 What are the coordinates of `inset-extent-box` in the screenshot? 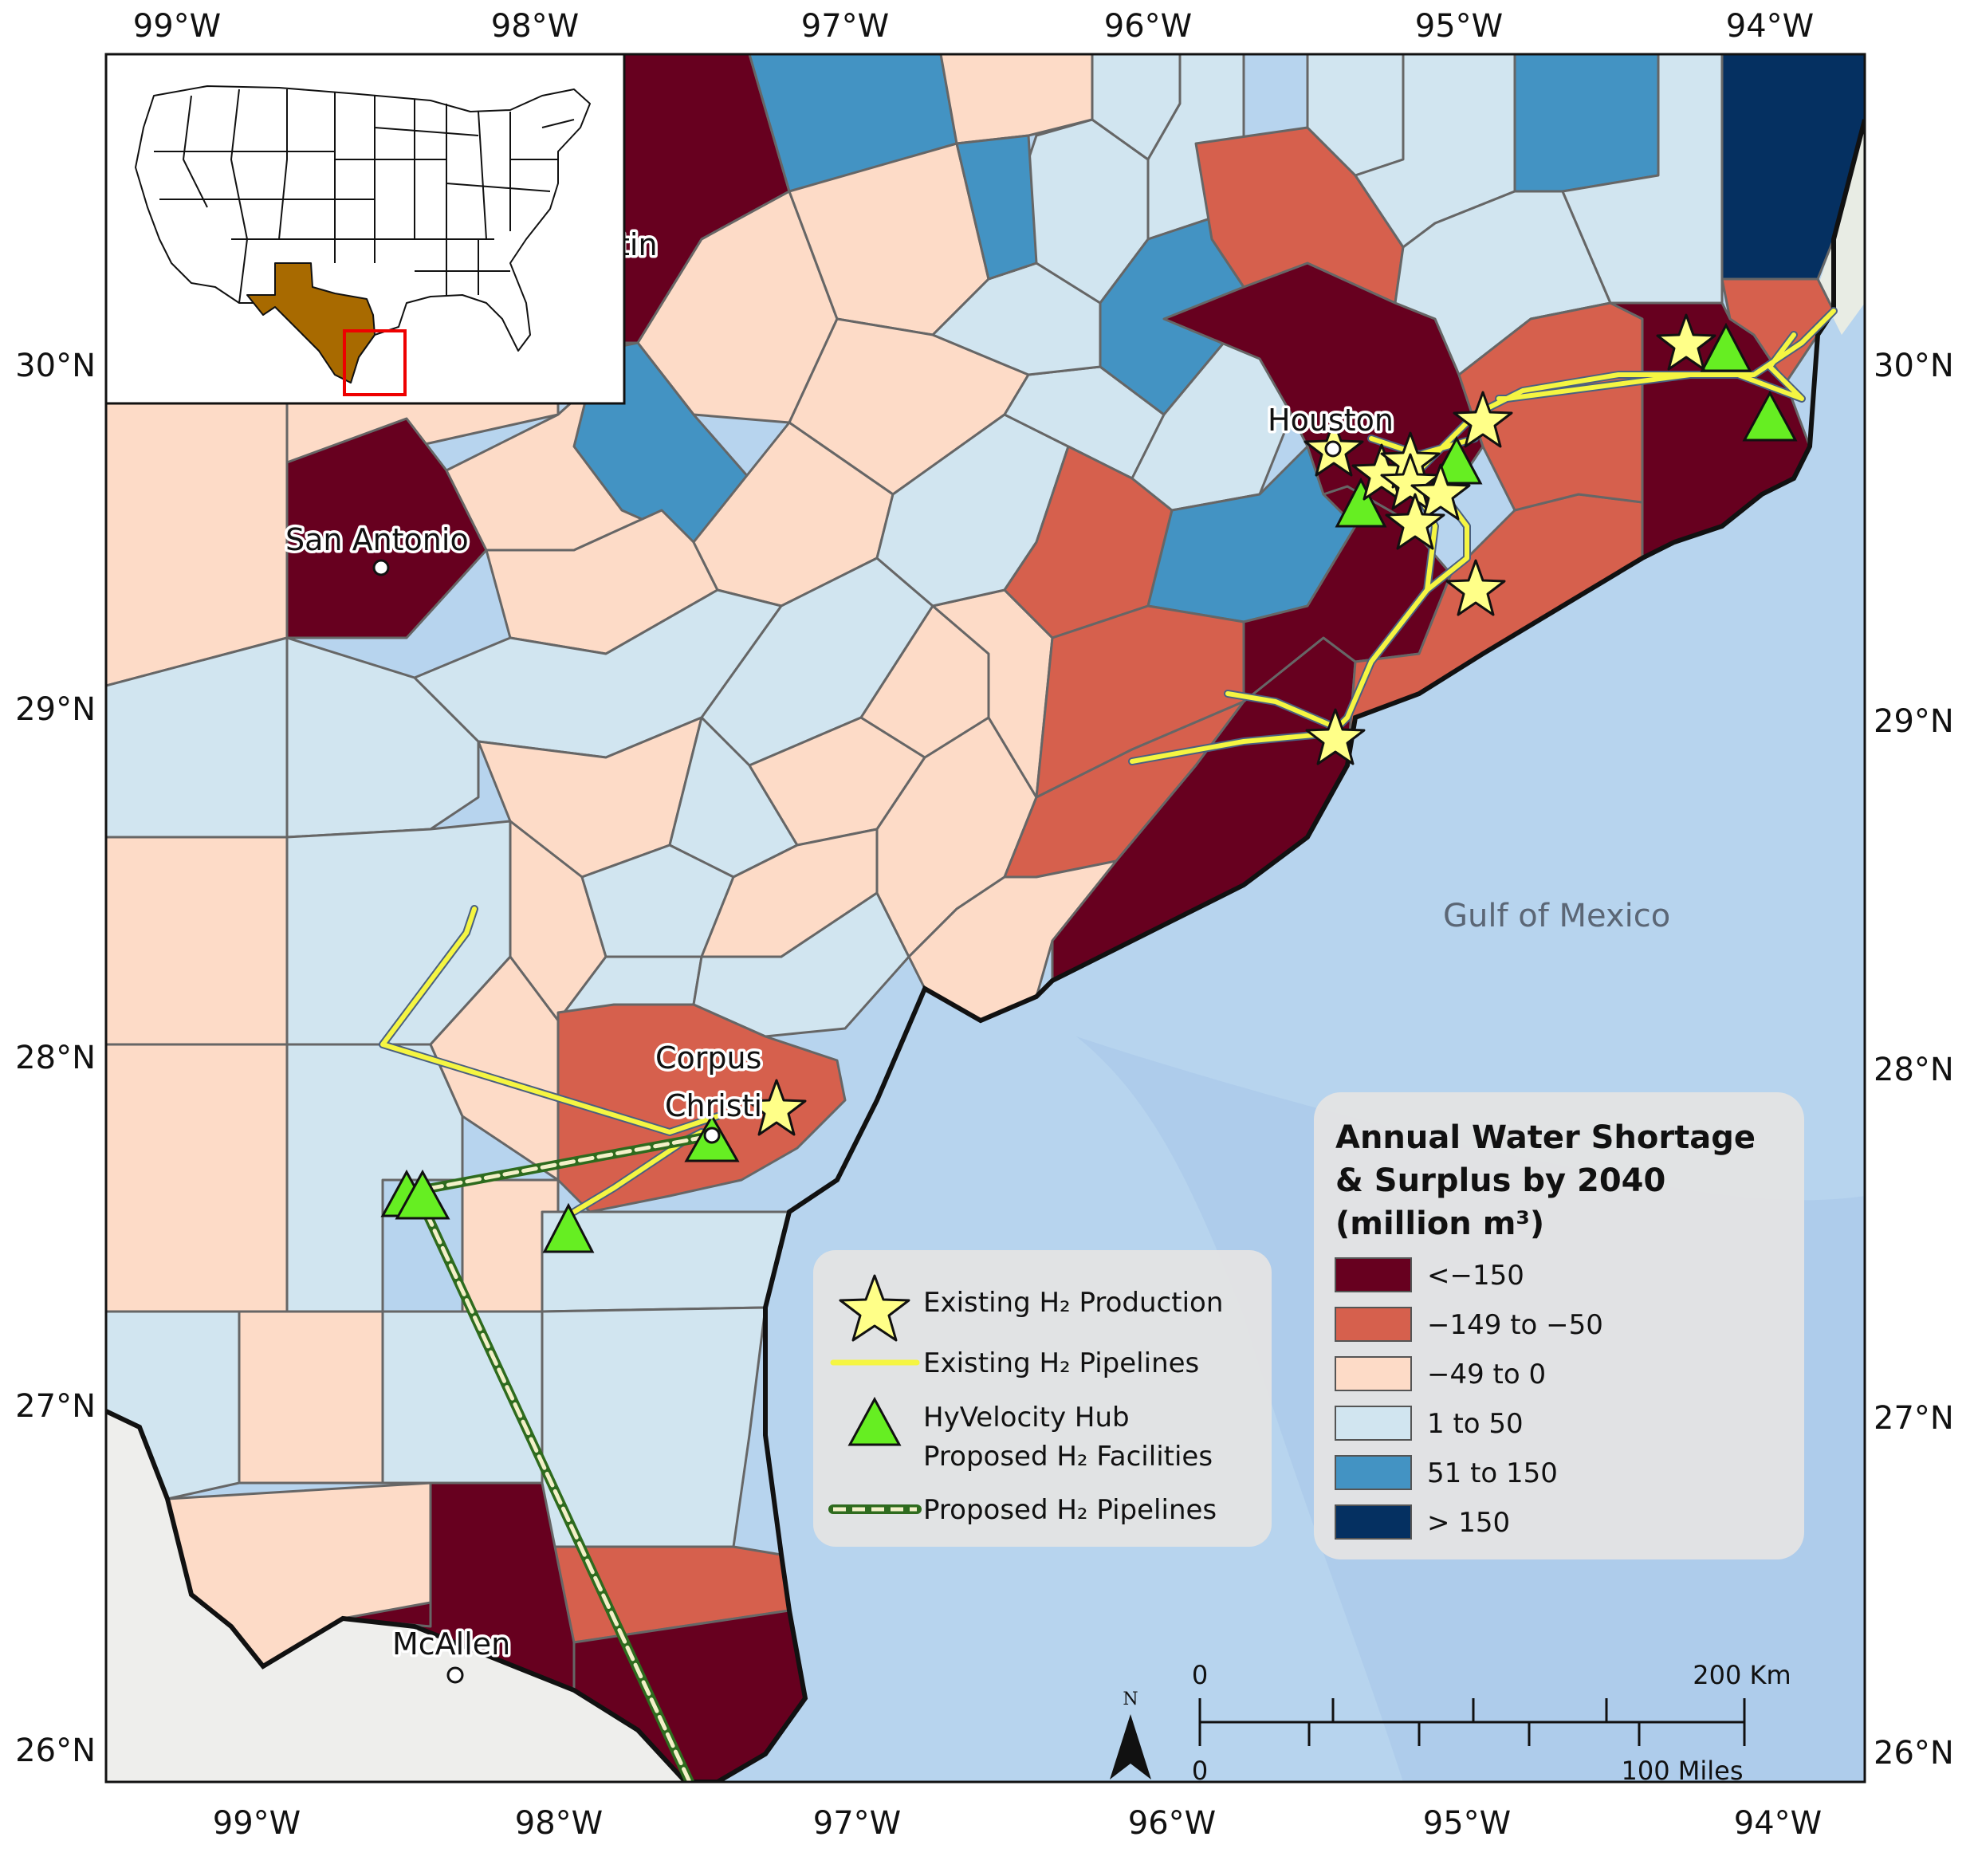 It's located at (375, 363).